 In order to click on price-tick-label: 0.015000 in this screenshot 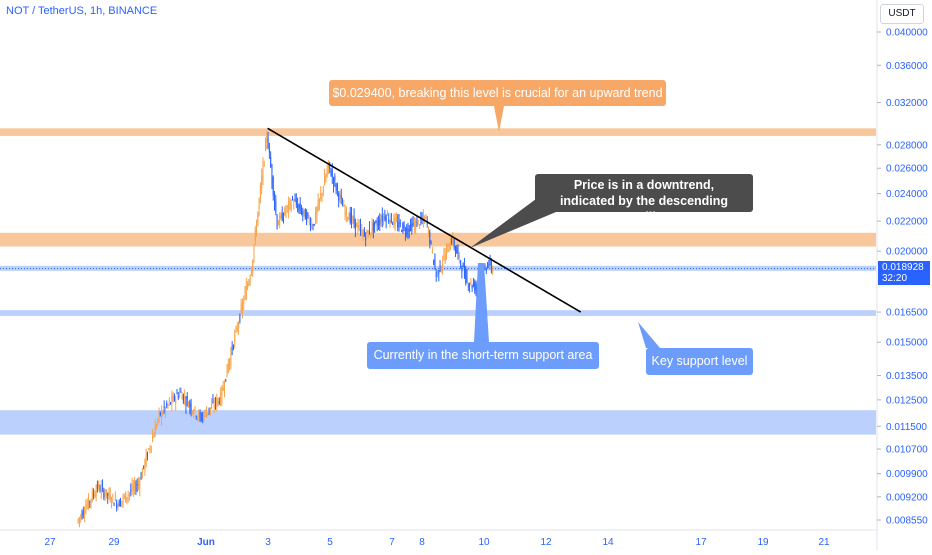, I will do `click(907, 343)`.